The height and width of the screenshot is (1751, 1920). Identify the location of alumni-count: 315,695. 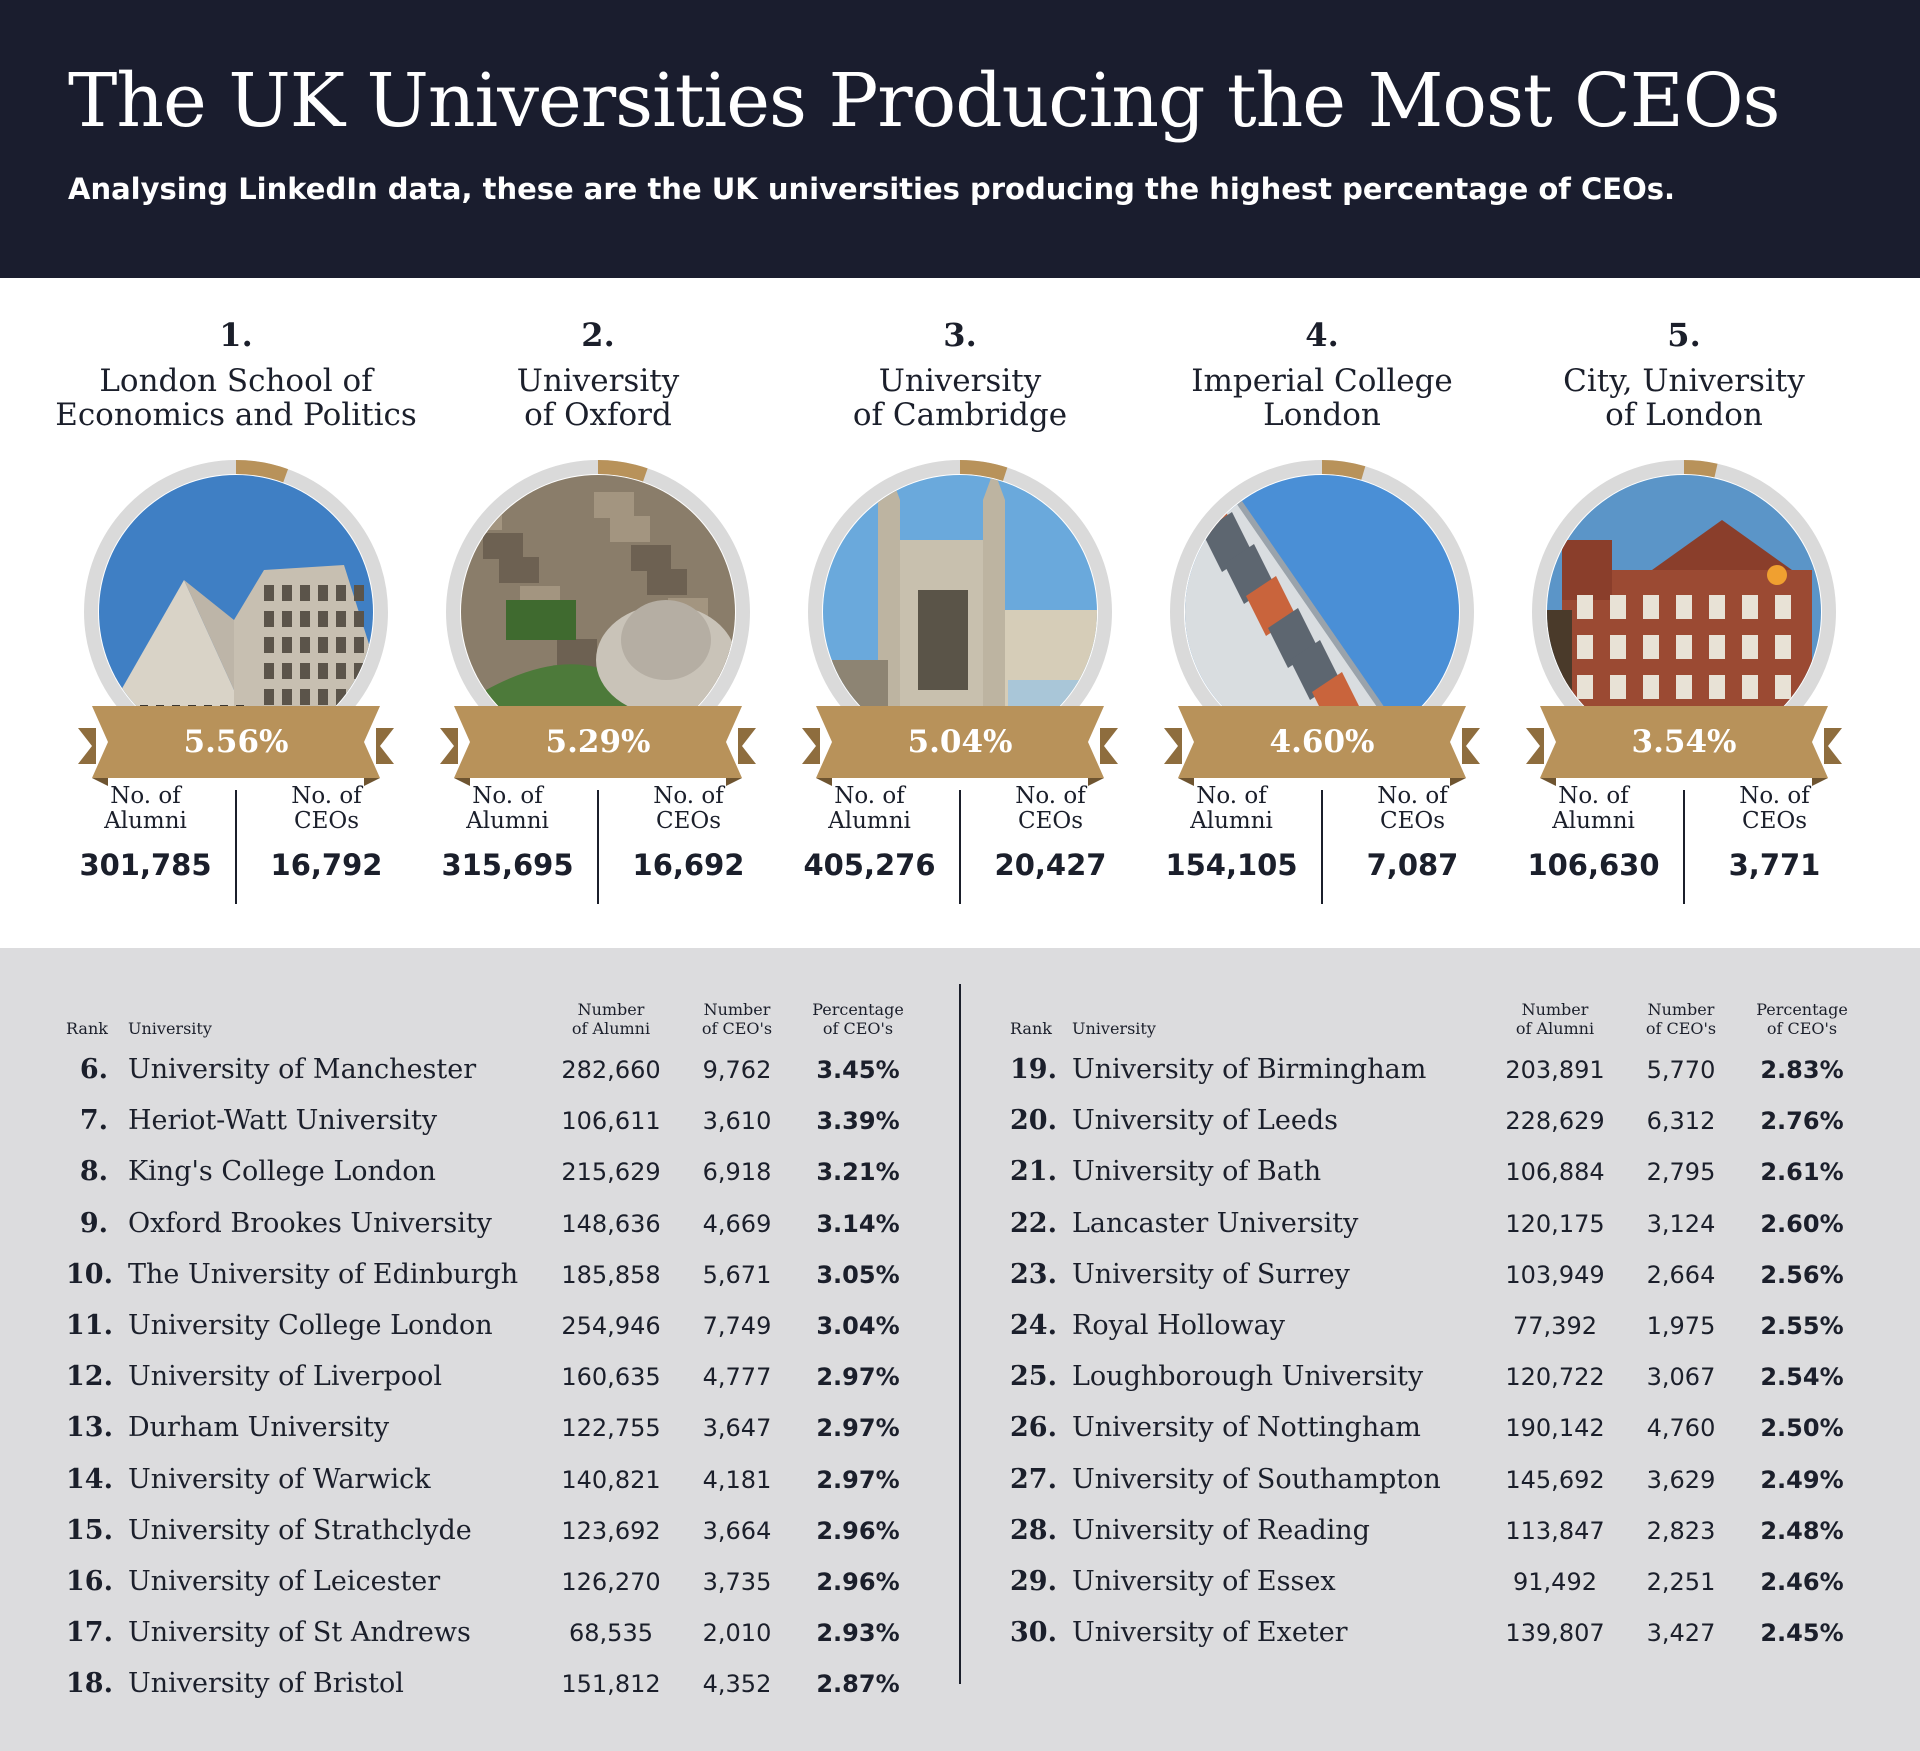
(507, 865).